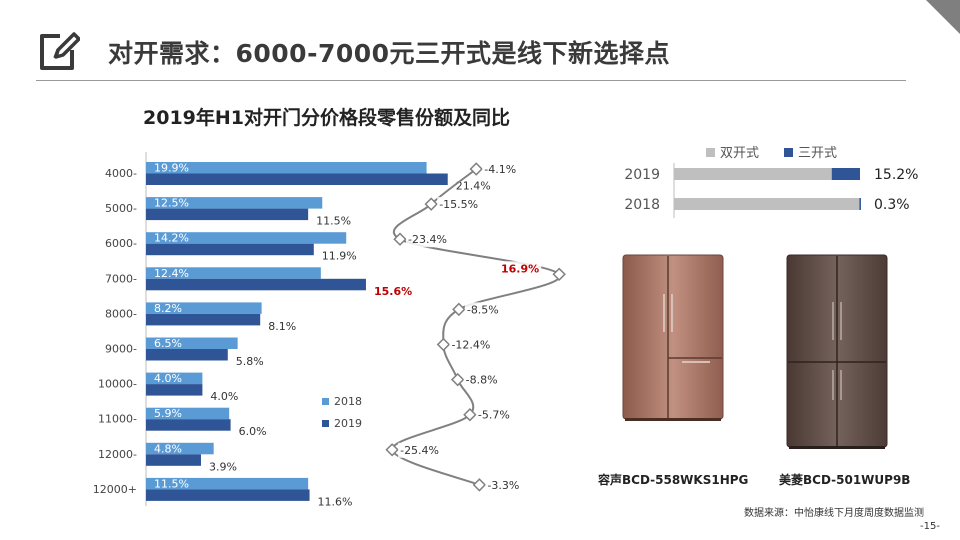 The image size is (960, 540). I want to click on data-label-2019-6: 4.0%, so click(224, 396).